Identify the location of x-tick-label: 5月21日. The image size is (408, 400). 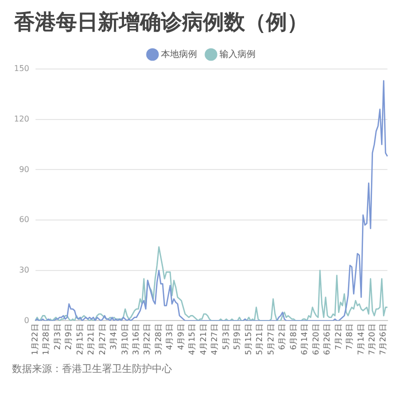
(259, 340).